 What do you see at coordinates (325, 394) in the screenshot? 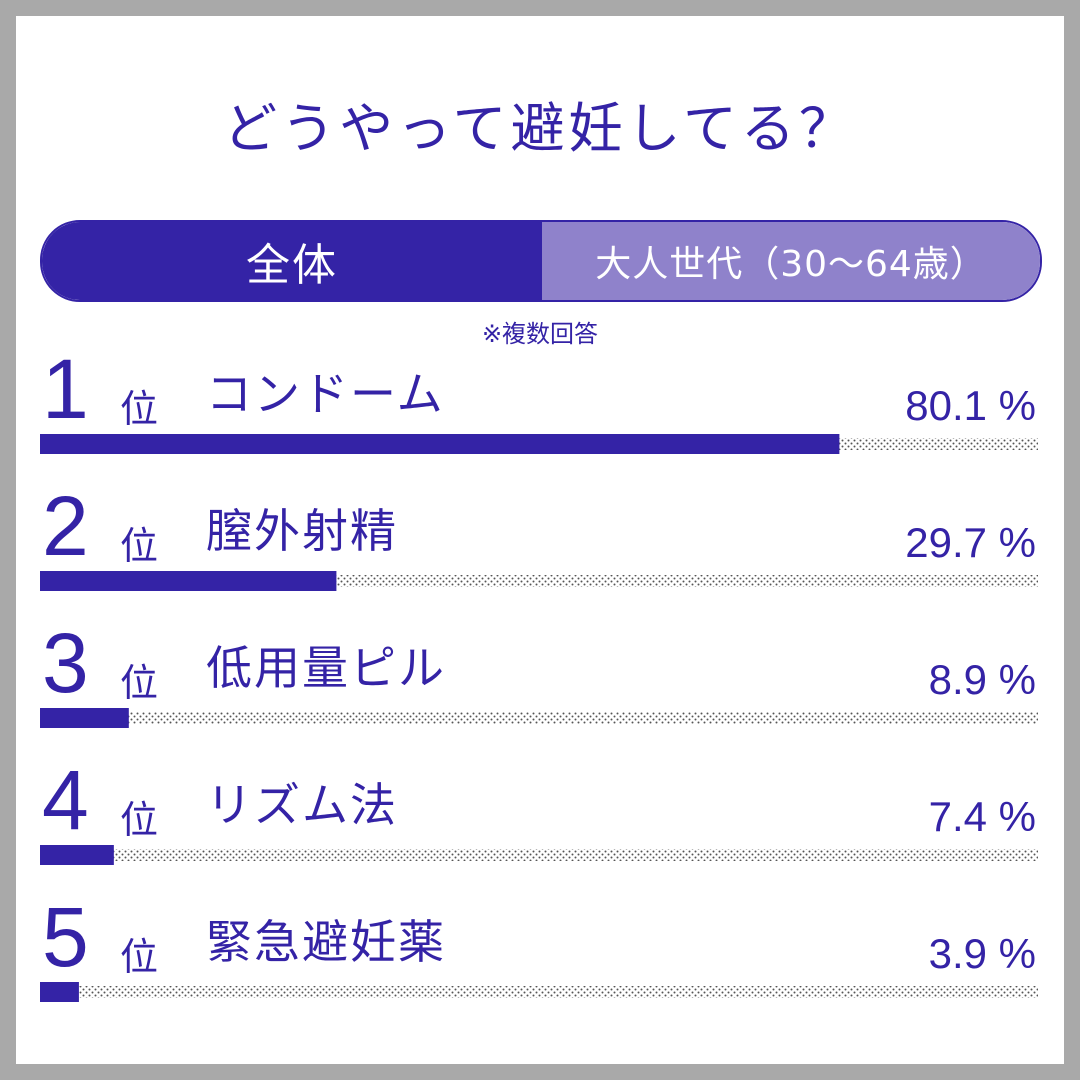
I see `bar-label: コンドーム` at bounding box center [325, 394].